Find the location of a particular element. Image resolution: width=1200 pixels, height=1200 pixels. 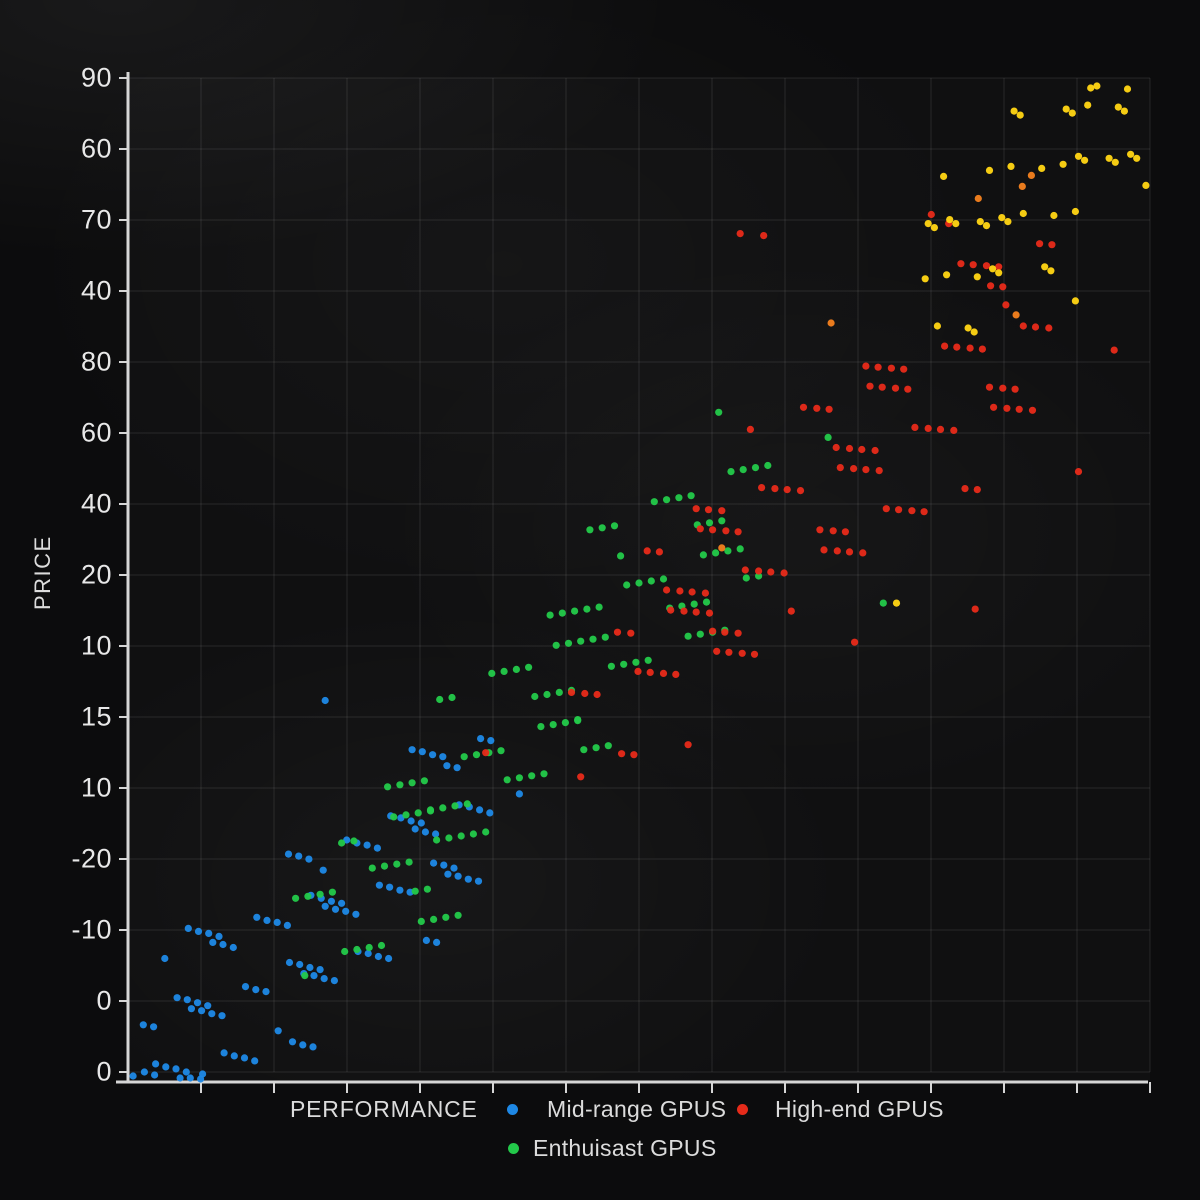

enthusiast-legend-dot-icon is located at coordinates (513, 1148).